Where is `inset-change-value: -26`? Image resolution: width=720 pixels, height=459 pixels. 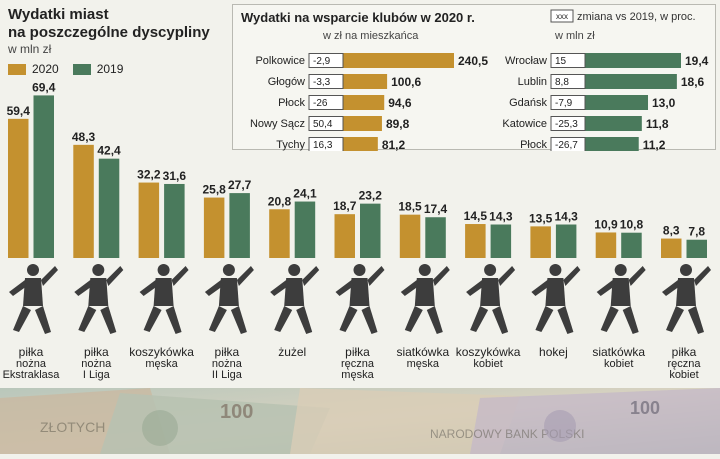
inset-change-value: -26 is located at coordinates (320, 103).